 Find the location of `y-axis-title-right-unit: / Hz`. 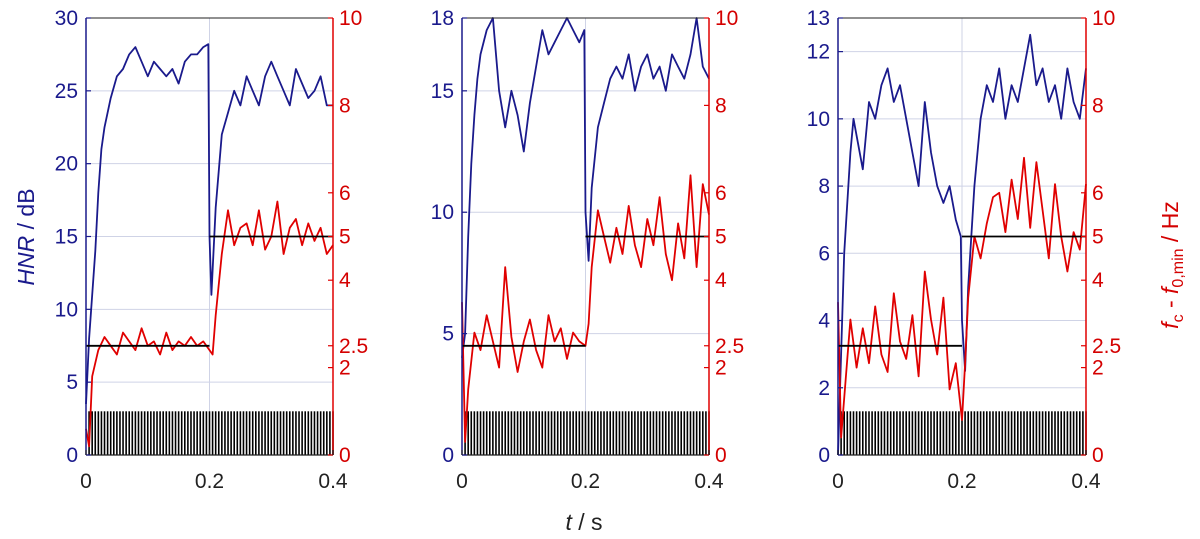

y-axis-title-right-unit: / Hz is located at coordinates (1170, 224).